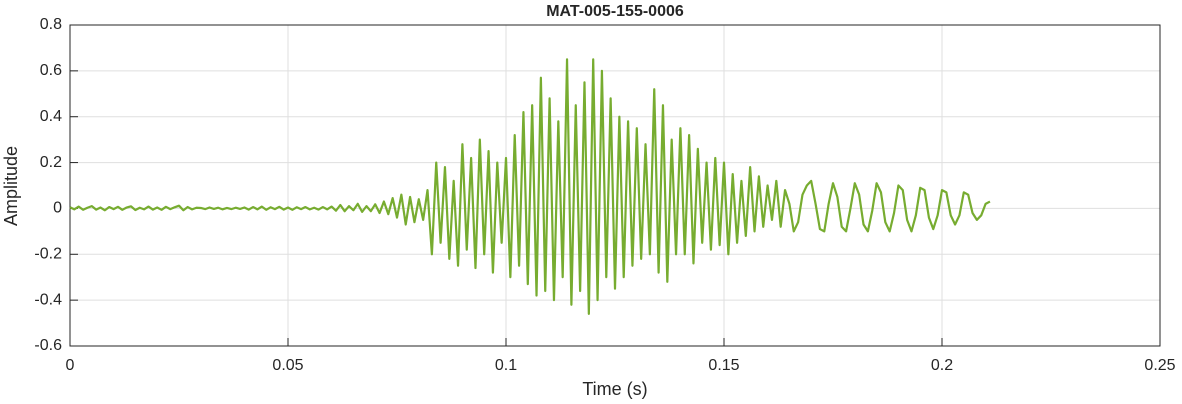 The width and height of the screenshot is (1182, 404). I want to click on y-tick-label: 0.4, so click(51, 116).